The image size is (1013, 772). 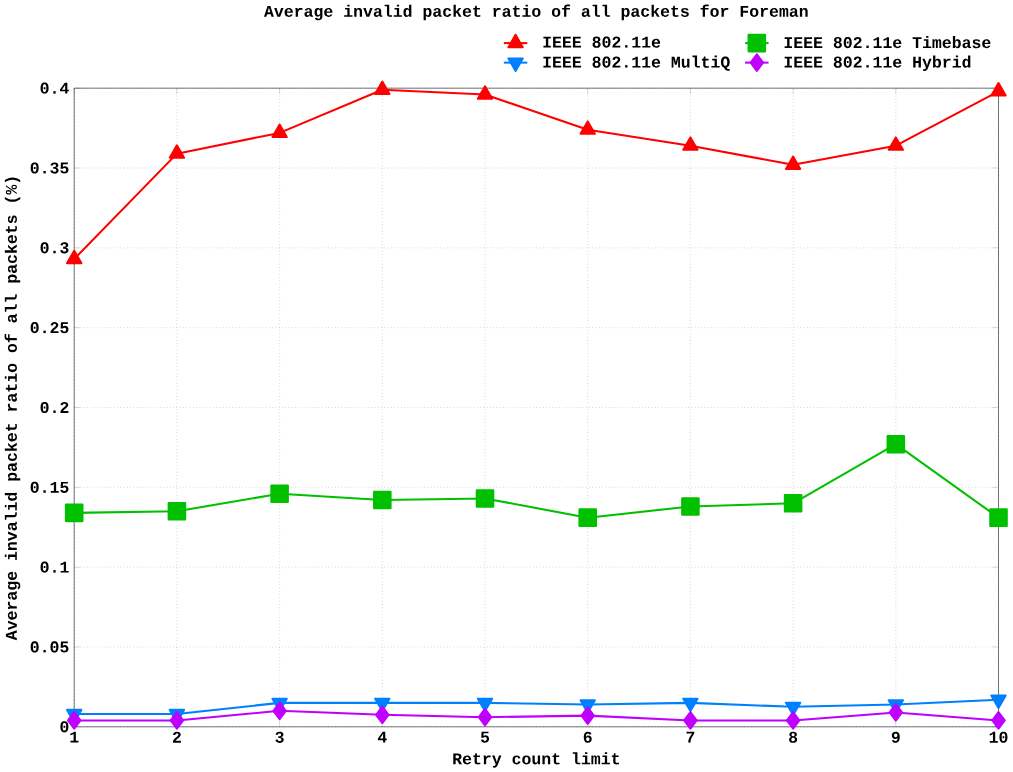 What do you see at coordinates (793, 737) in the screenshot?
I see `x-tick-label: 8` at bounding box center [793, 737].